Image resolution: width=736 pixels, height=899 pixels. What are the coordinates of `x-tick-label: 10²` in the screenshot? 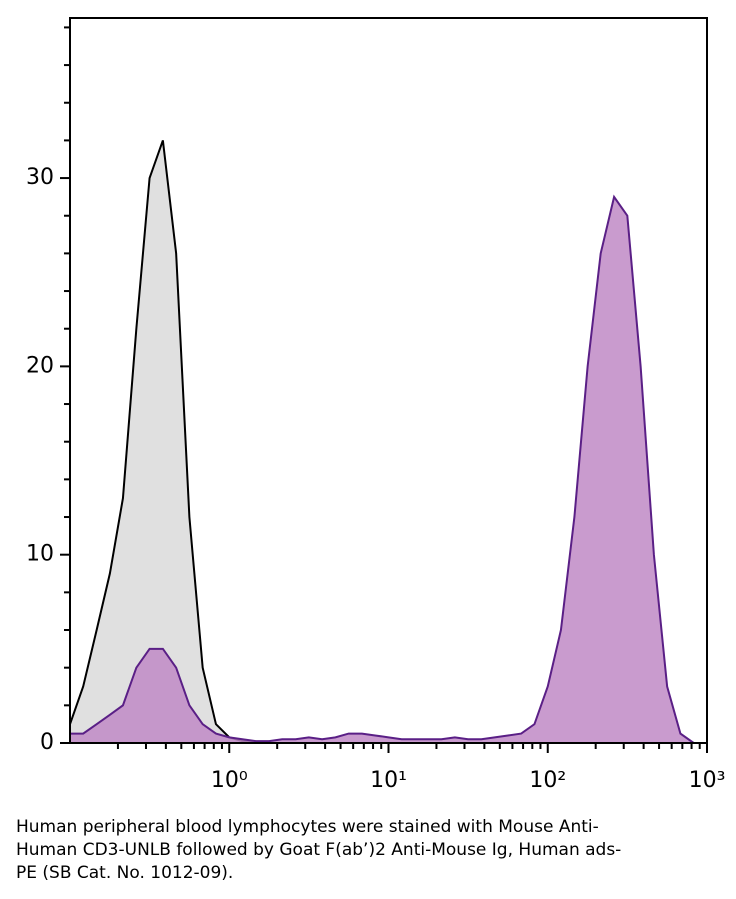 It's located at (547, 780).